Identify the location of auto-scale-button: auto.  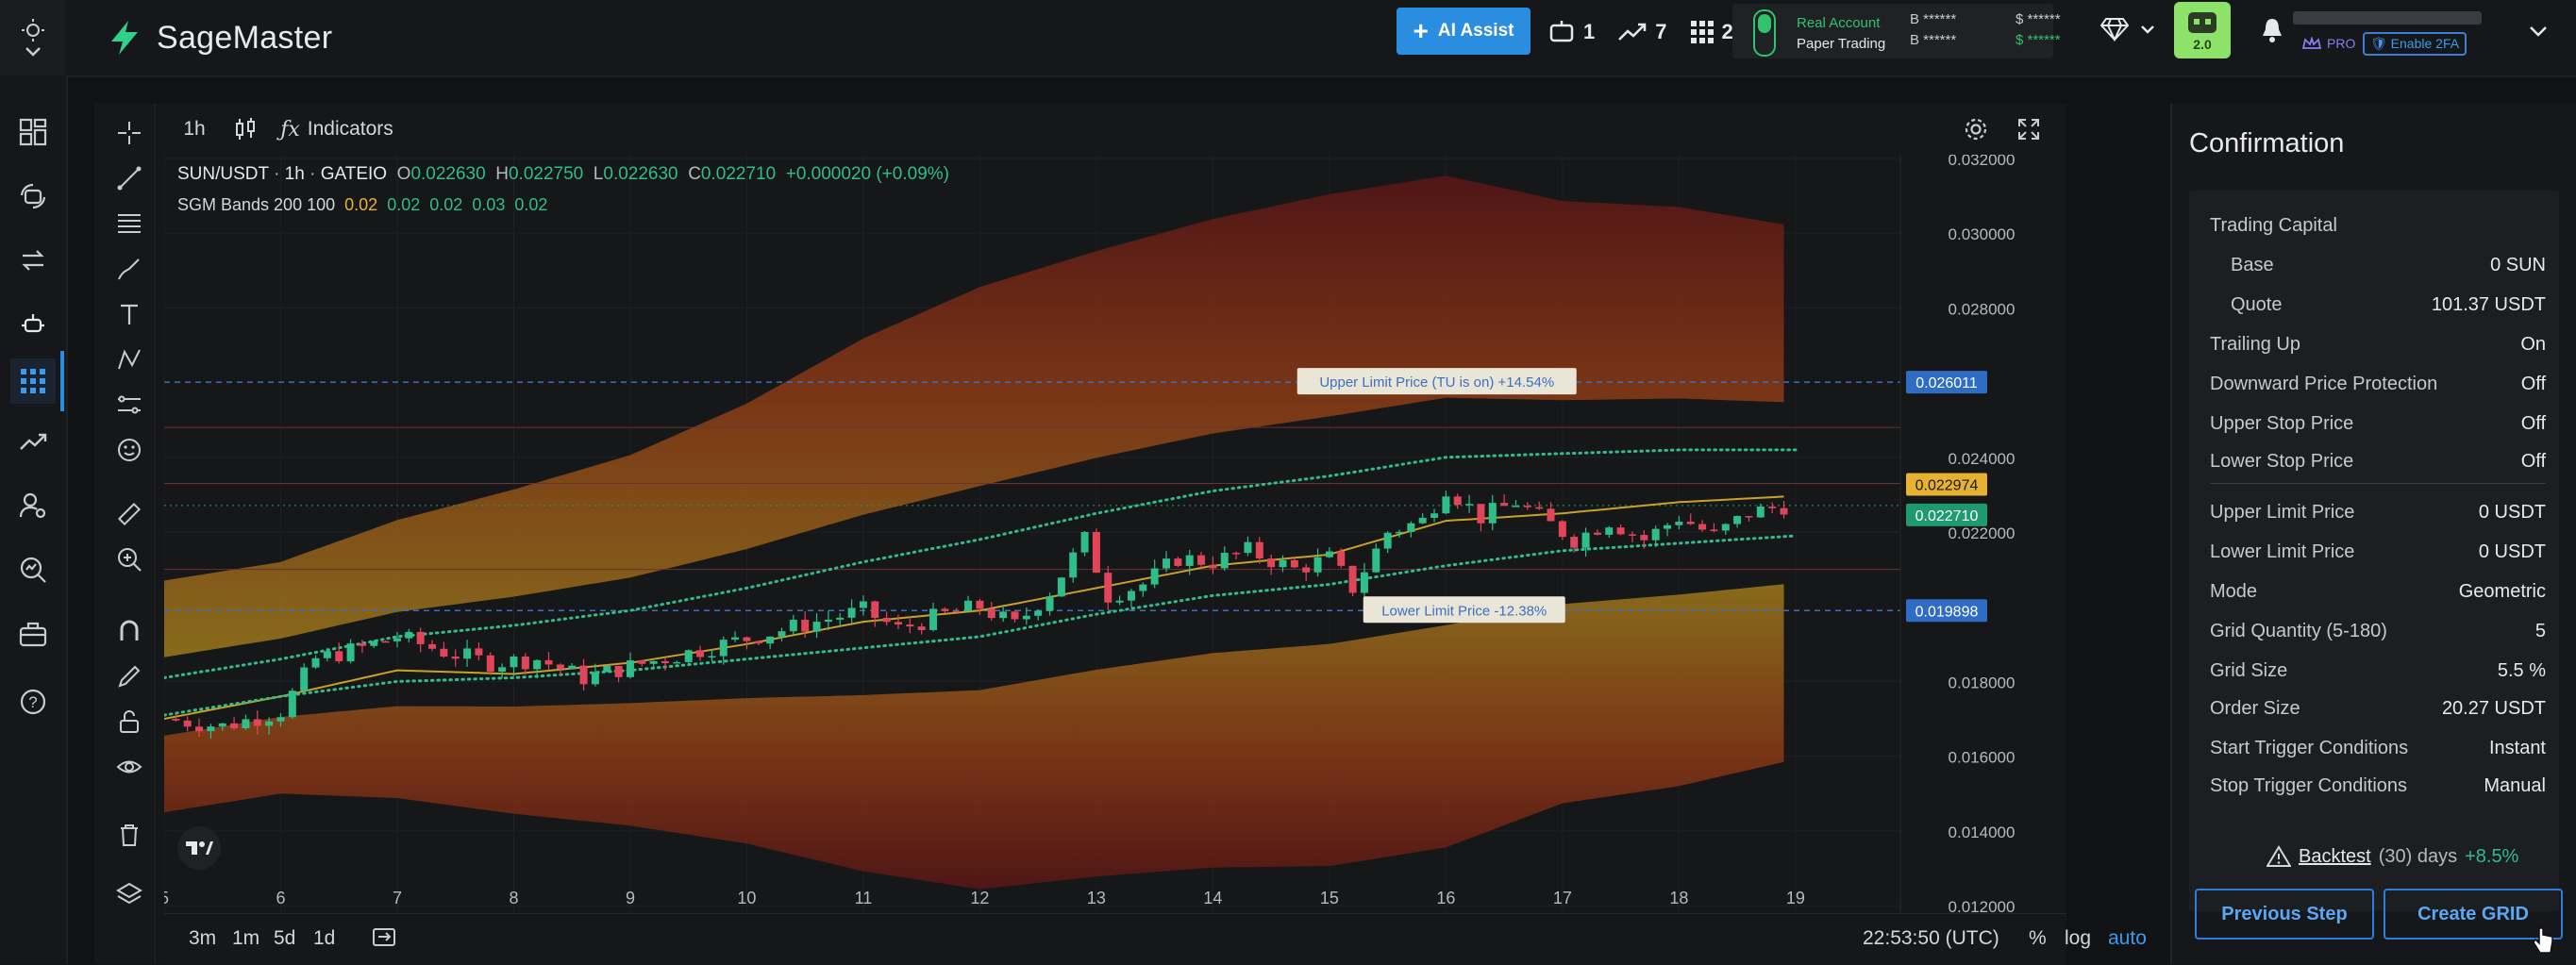
(2127, 938).